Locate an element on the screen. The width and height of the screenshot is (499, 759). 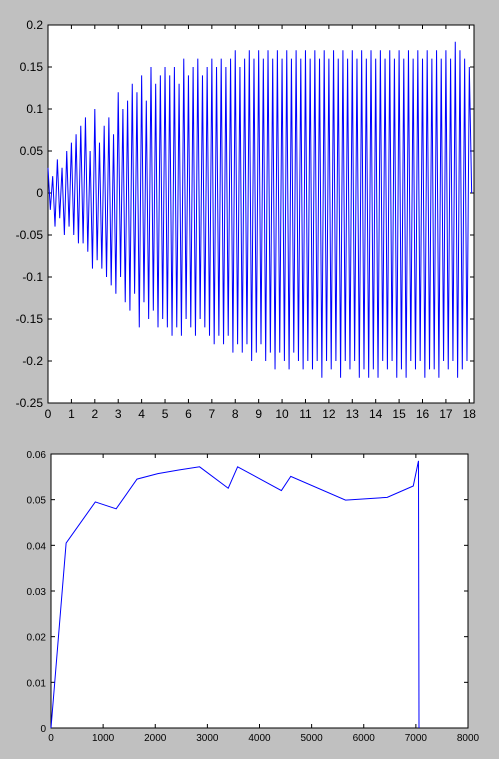
top-chart-x-tick-label: 9 is located at coordinates (258, 414).